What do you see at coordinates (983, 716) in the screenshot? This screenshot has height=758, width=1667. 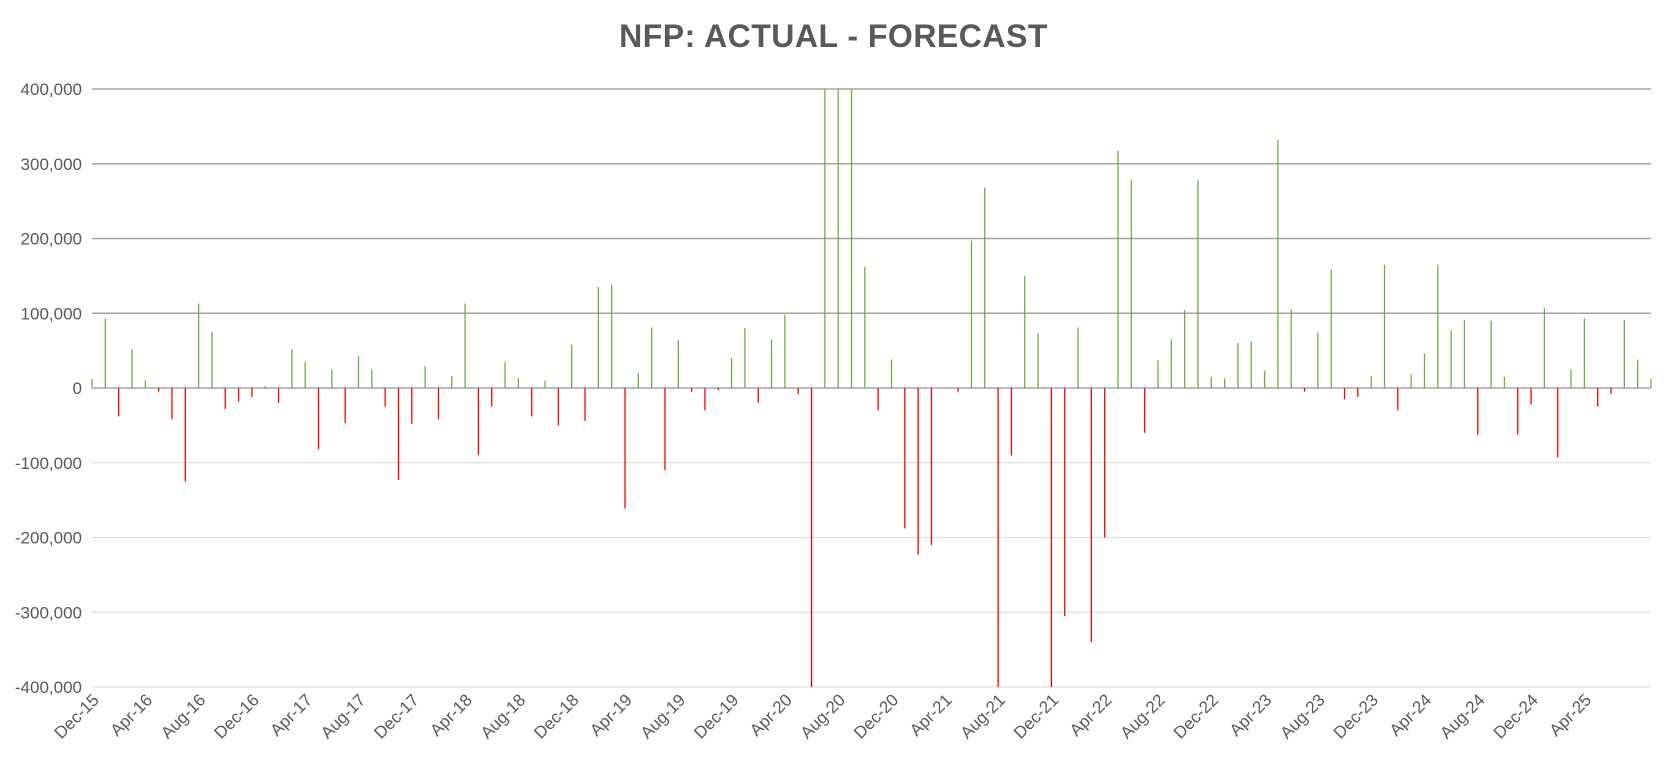 I see `x-tick-label: Aug-21` at bounding box center [983, 716].